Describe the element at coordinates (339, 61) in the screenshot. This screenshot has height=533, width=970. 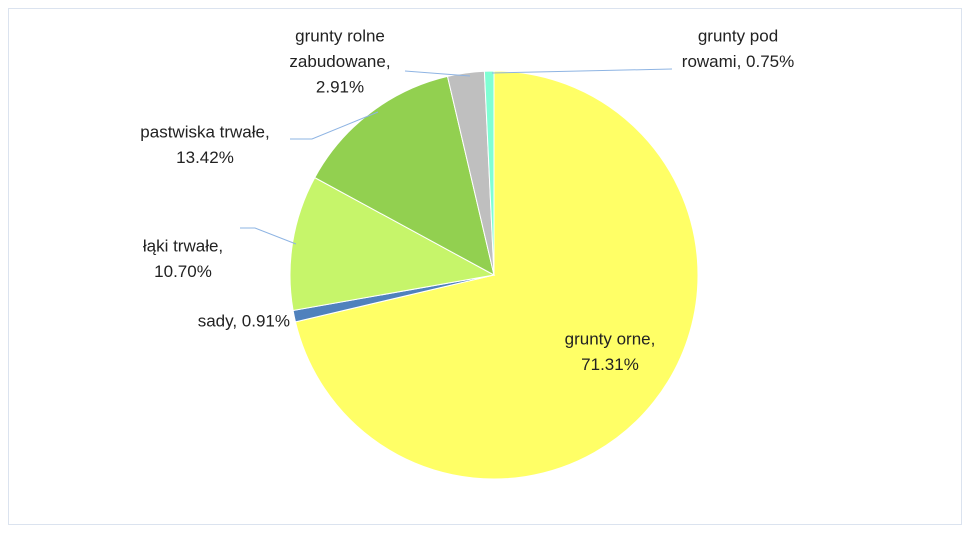
I see `data-label: zabudowane,` at that location.